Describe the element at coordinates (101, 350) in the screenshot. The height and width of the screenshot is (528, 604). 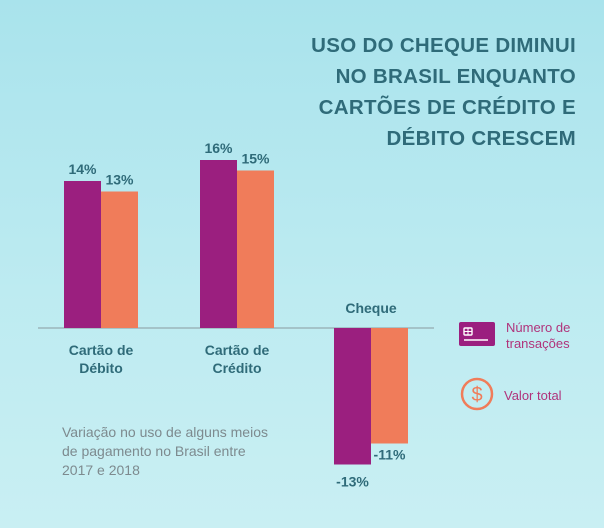
I see `category-label-0-line1: Cartão de` at that location.